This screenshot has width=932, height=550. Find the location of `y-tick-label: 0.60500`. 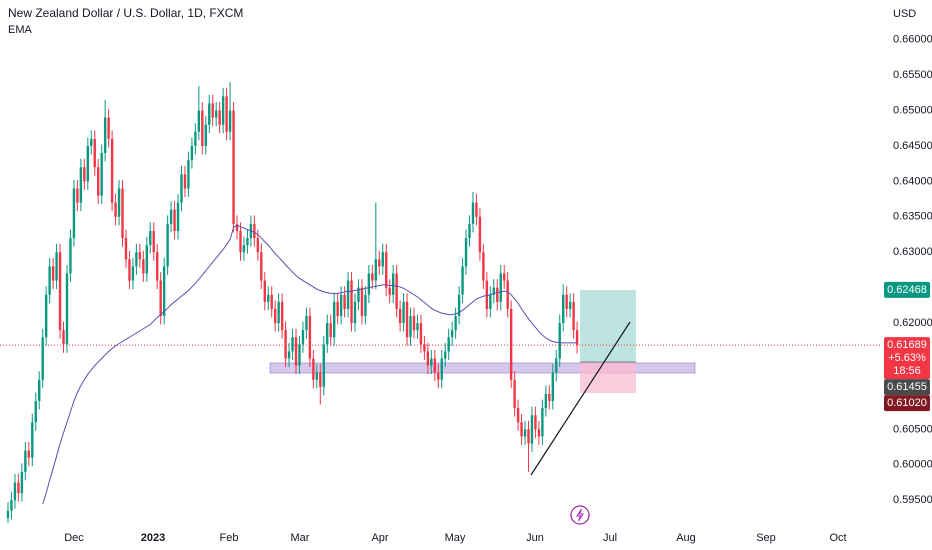

y-tick-label: 0.60500 is located at coordinates (912, 429).